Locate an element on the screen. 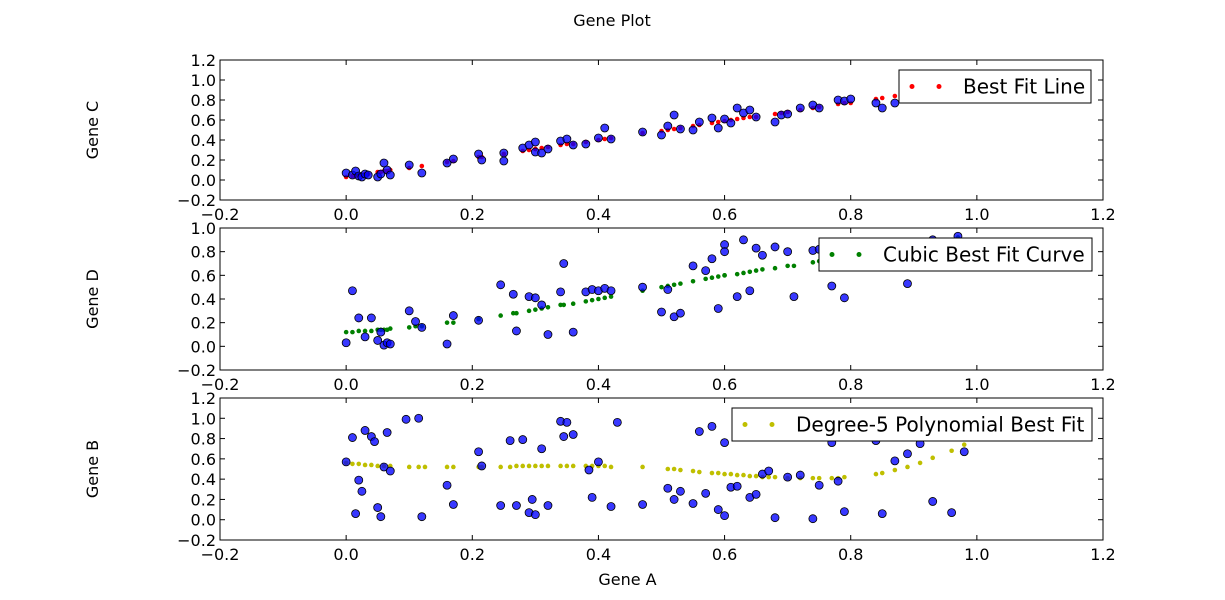 This screenshot has height=600, width=1225. x-tick-label: 0.4 is located at coordinates (598, 214).